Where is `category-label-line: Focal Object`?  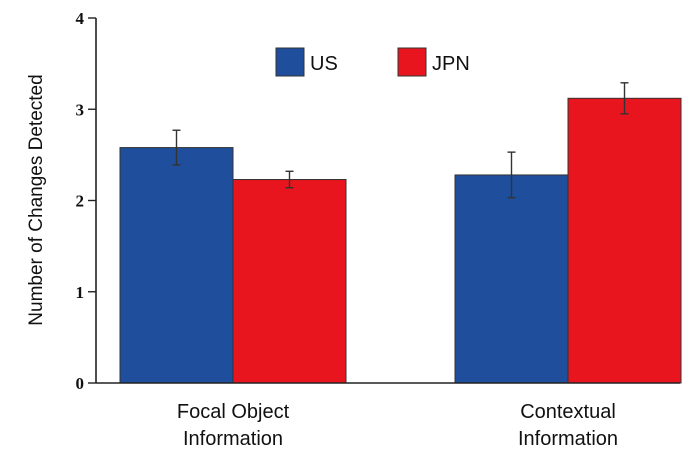 category-label-line: Focal Object is located at coordinates (233, 412).